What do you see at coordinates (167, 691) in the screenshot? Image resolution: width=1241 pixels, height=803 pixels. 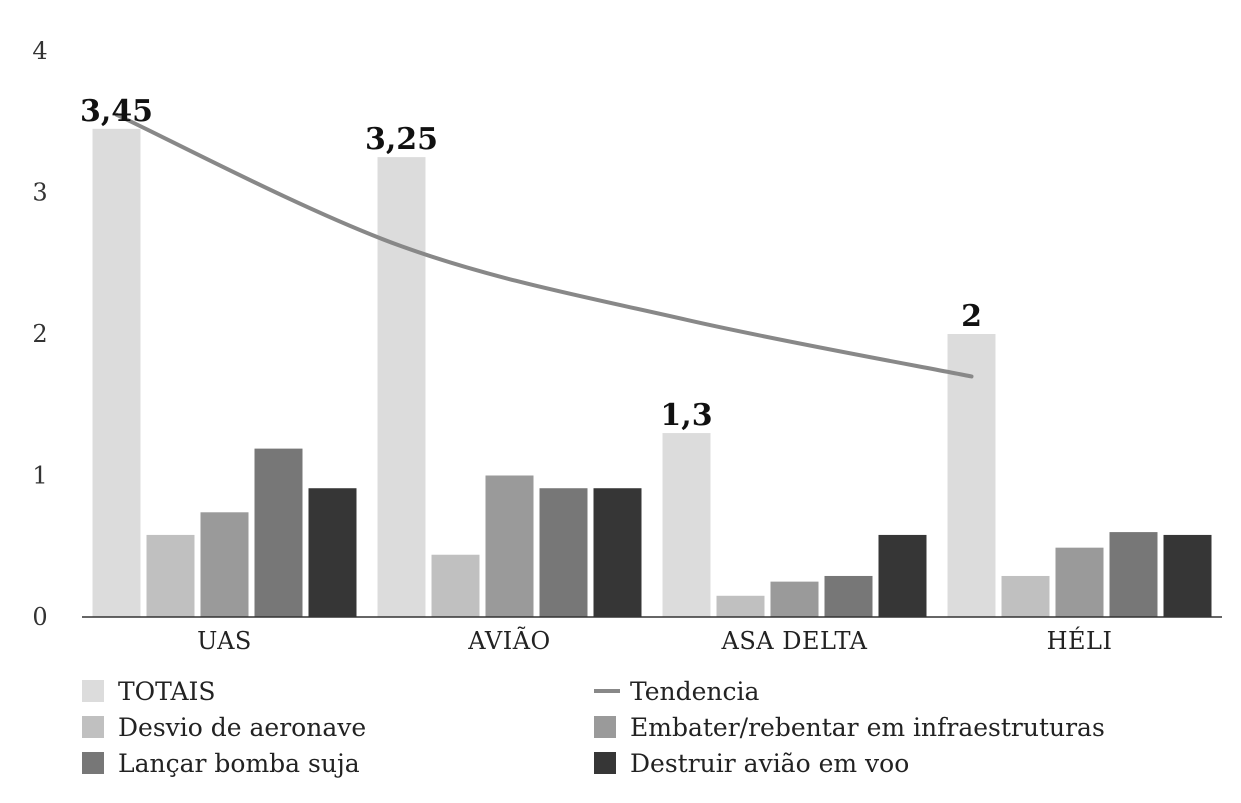 I see `legend-label: TOTAIS` at bounding box center [167, 691].